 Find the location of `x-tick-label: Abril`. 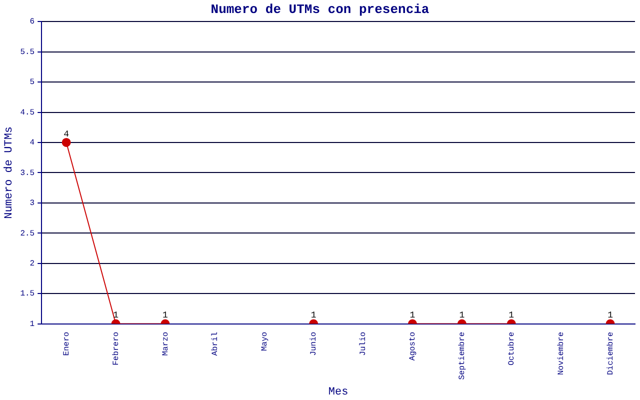

x-tick-label: Abril is located at coordinates (215, 344).